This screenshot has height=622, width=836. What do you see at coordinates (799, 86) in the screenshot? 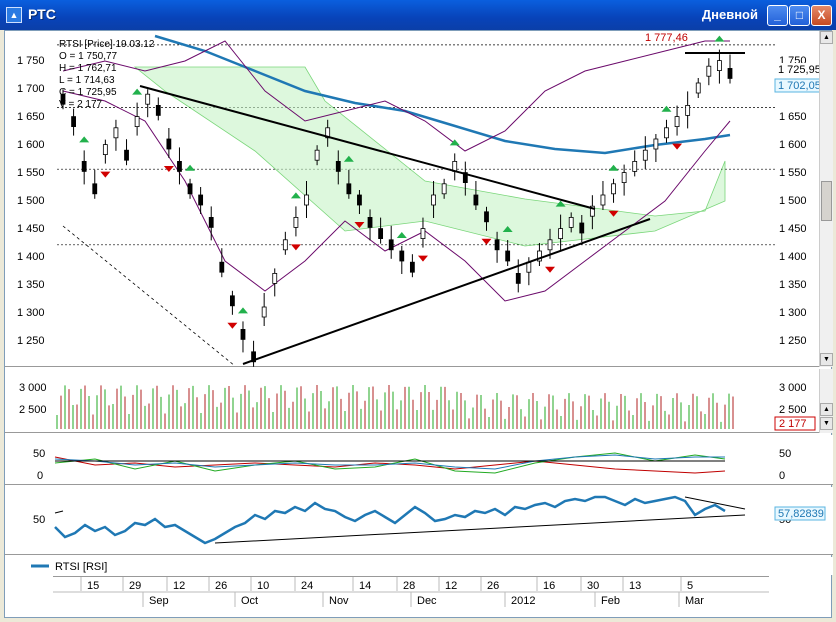
I see `ma-price-label: 1 702,05` at bounding box center [799, 86].